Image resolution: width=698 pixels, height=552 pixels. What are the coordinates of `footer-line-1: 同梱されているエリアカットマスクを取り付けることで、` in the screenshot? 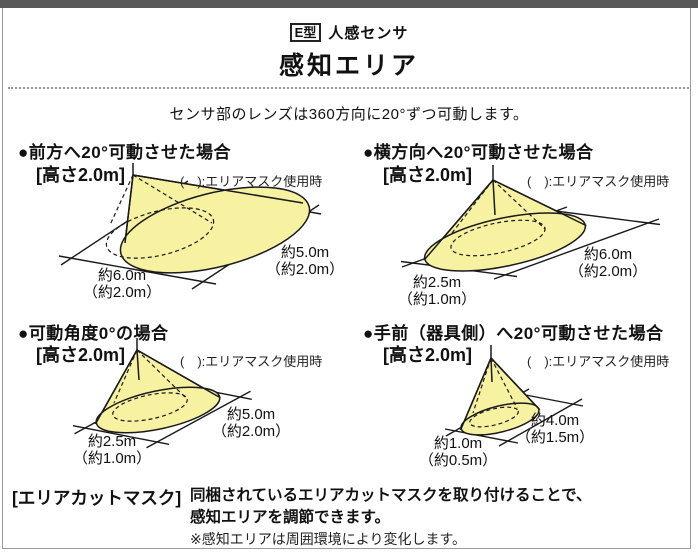 It's located at (391, 495).